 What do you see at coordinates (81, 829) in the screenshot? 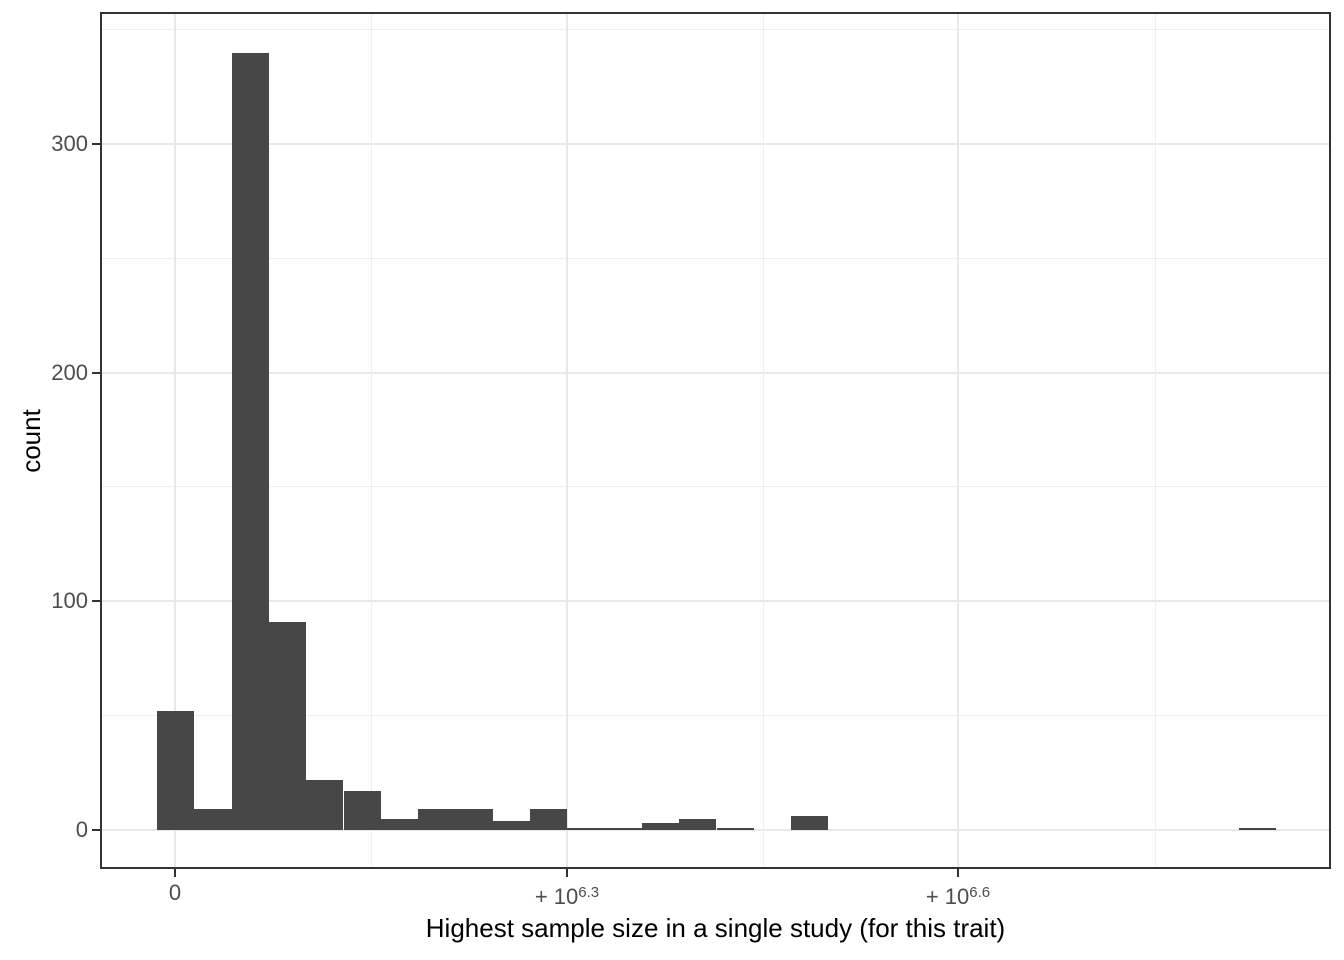
I see `y-tick-label: 0` at bounding box center [81, 829].